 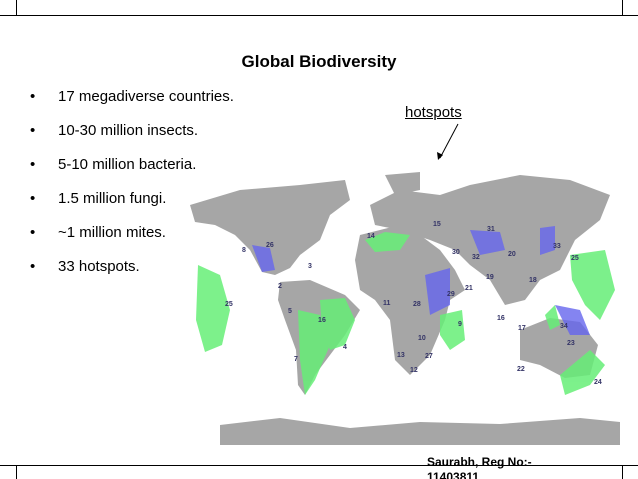 What do you see at coordinates (571, 343) in the screenshot?
I see `hotspot-number: 23` at bounding box center [571, 343].